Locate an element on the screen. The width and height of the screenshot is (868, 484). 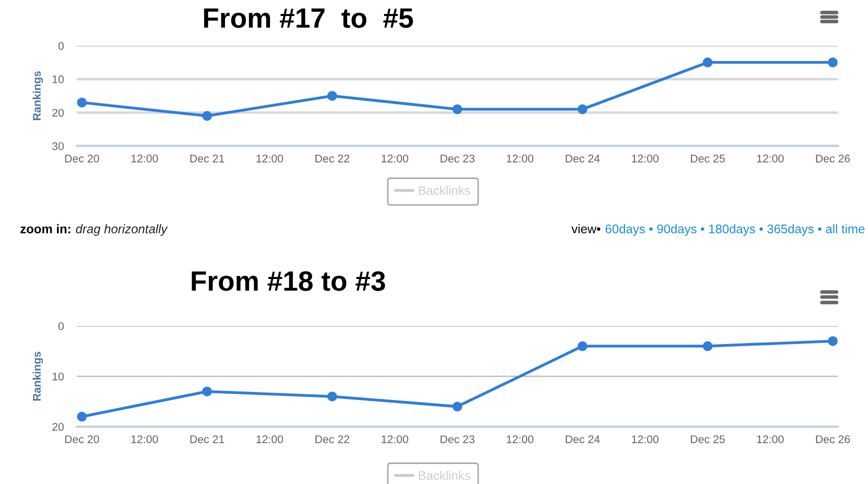
text: view• is located at coordinates (585, 229).